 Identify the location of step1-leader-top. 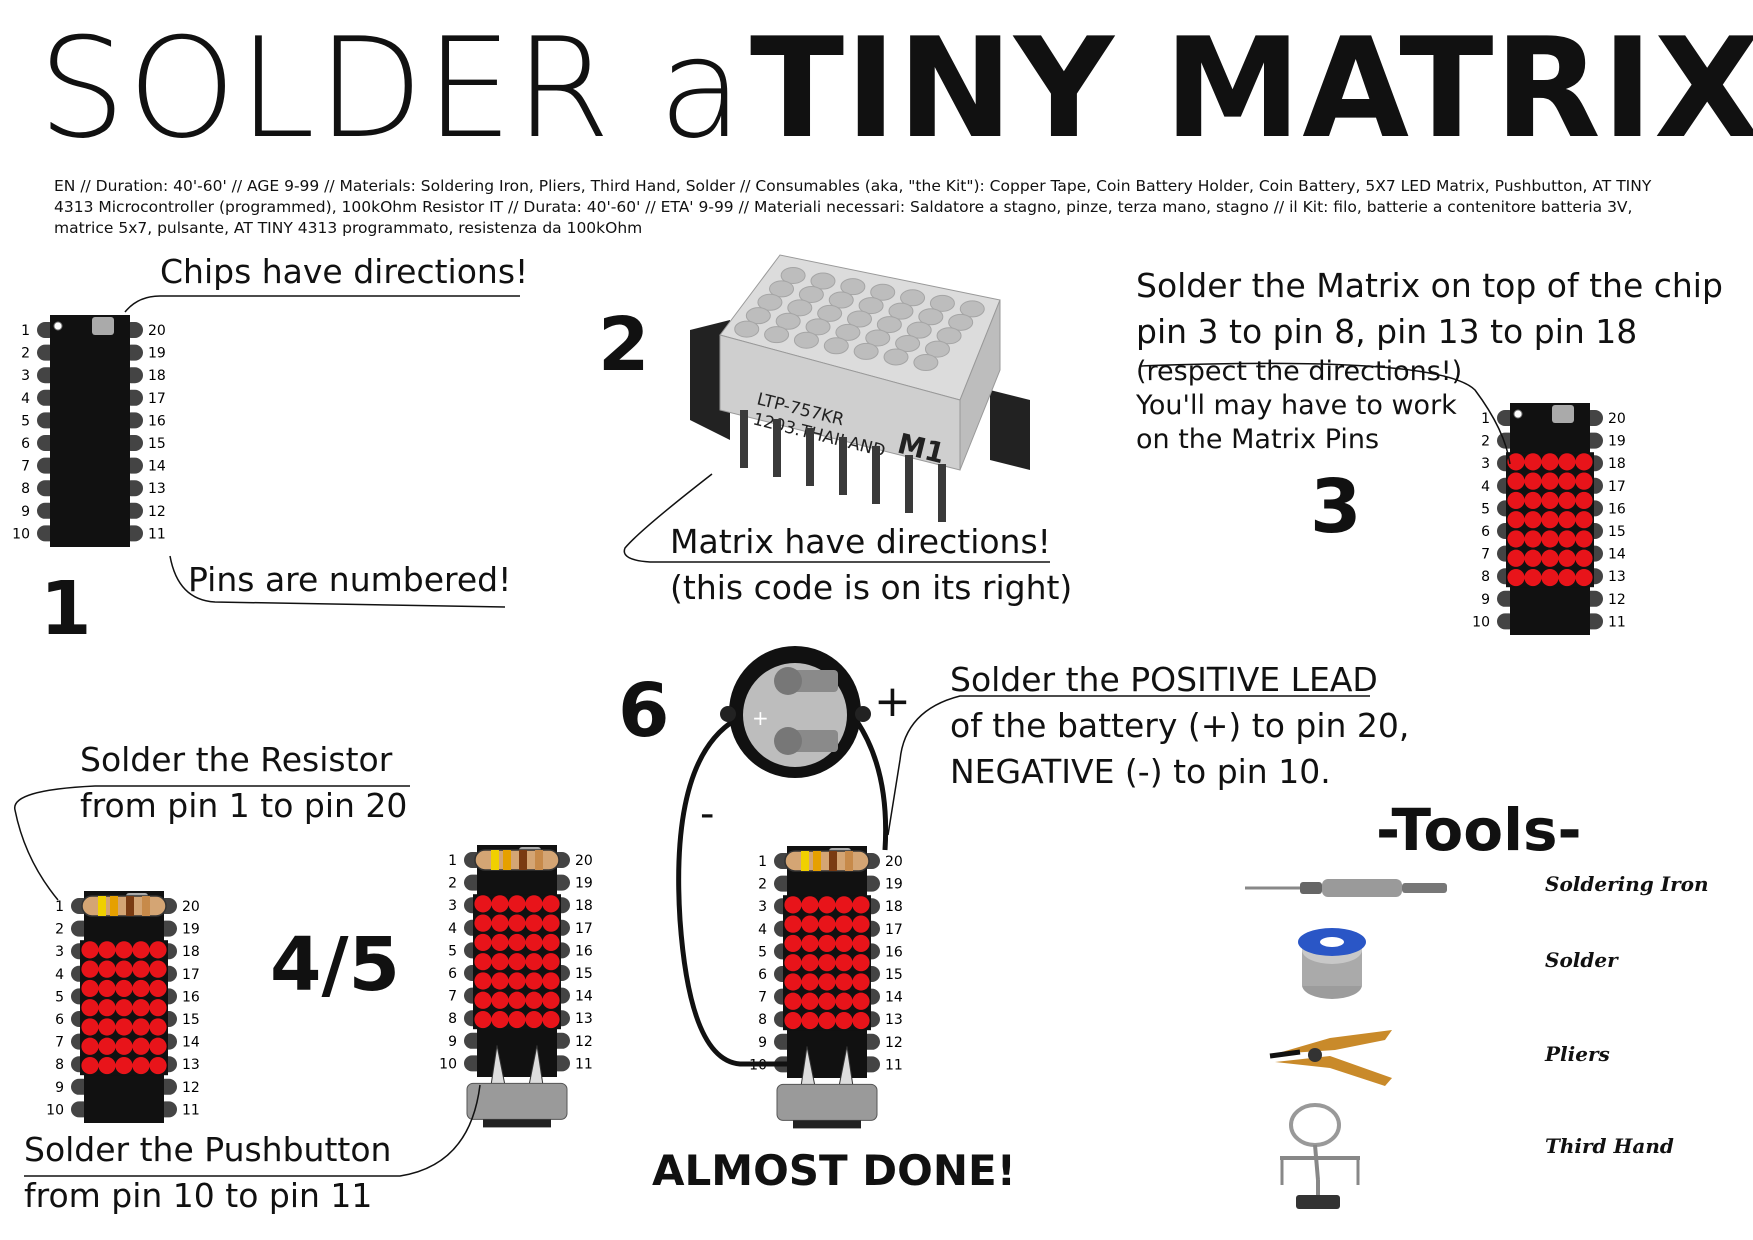
(322, 304).